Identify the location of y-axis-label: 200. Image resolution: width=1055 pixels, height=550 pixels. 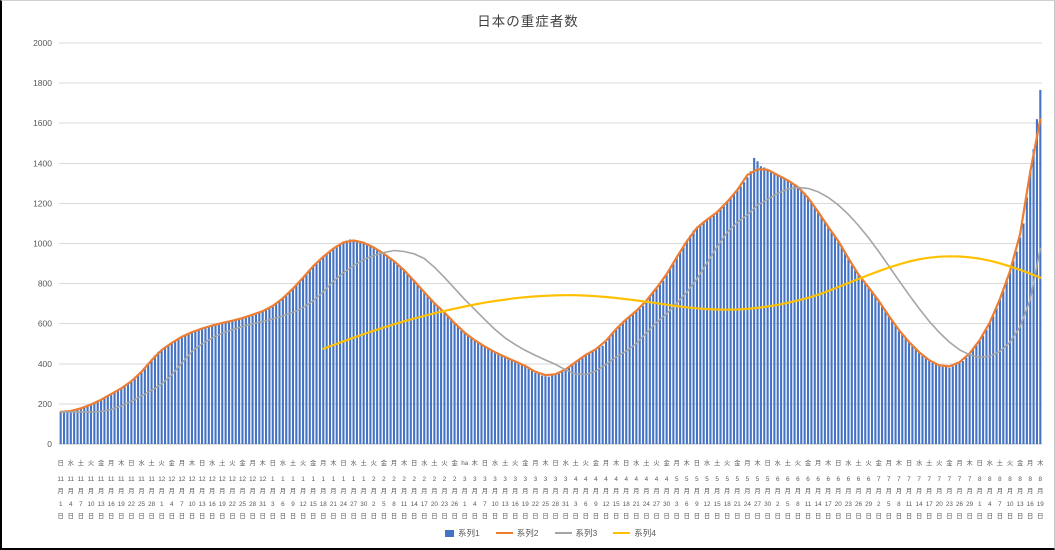
(45, 404).